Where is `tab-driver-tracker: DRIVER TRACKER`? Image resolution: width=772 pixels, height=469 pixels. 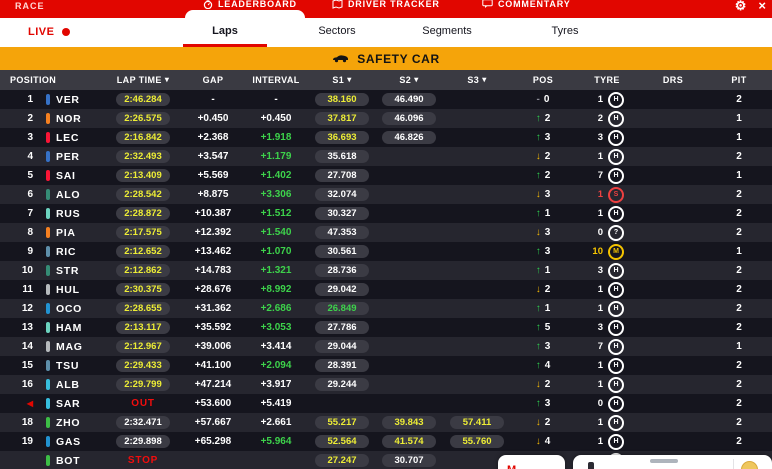
tab-driver-tracker: DRIVER TRACKER is located at coordinates (386, 4).